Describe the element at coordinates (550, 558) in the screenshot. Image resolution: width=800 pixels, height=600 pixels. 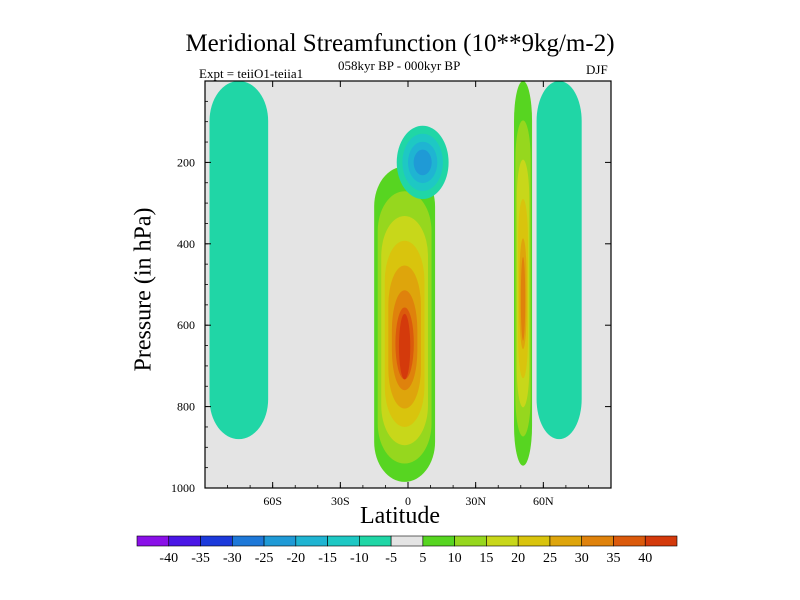
I see `colorbar-label: 25` at that location.